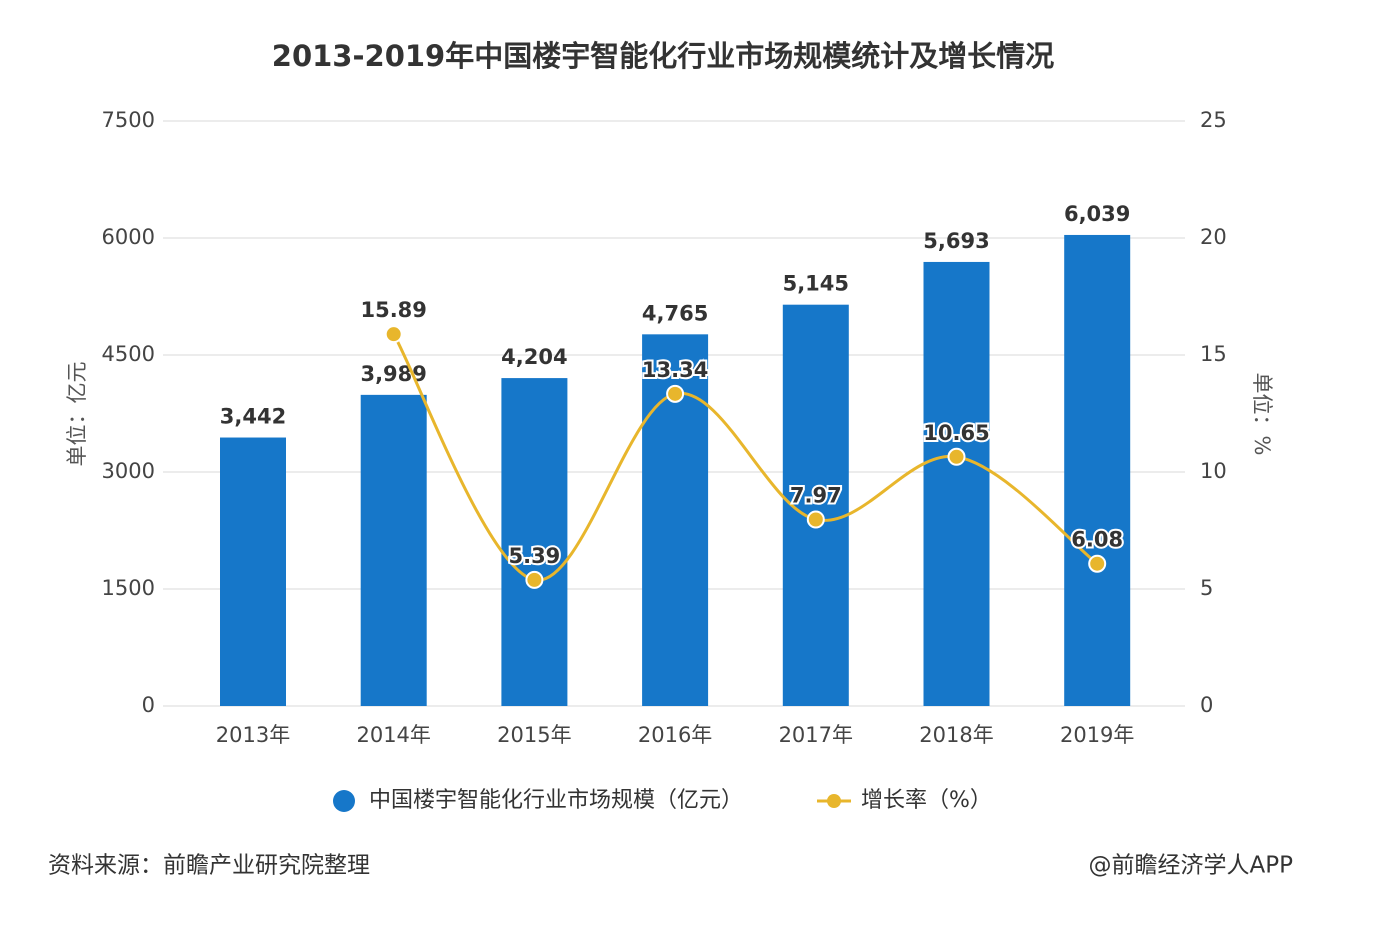  I want to click on right-tick-label: 25, so click(1213, 120).